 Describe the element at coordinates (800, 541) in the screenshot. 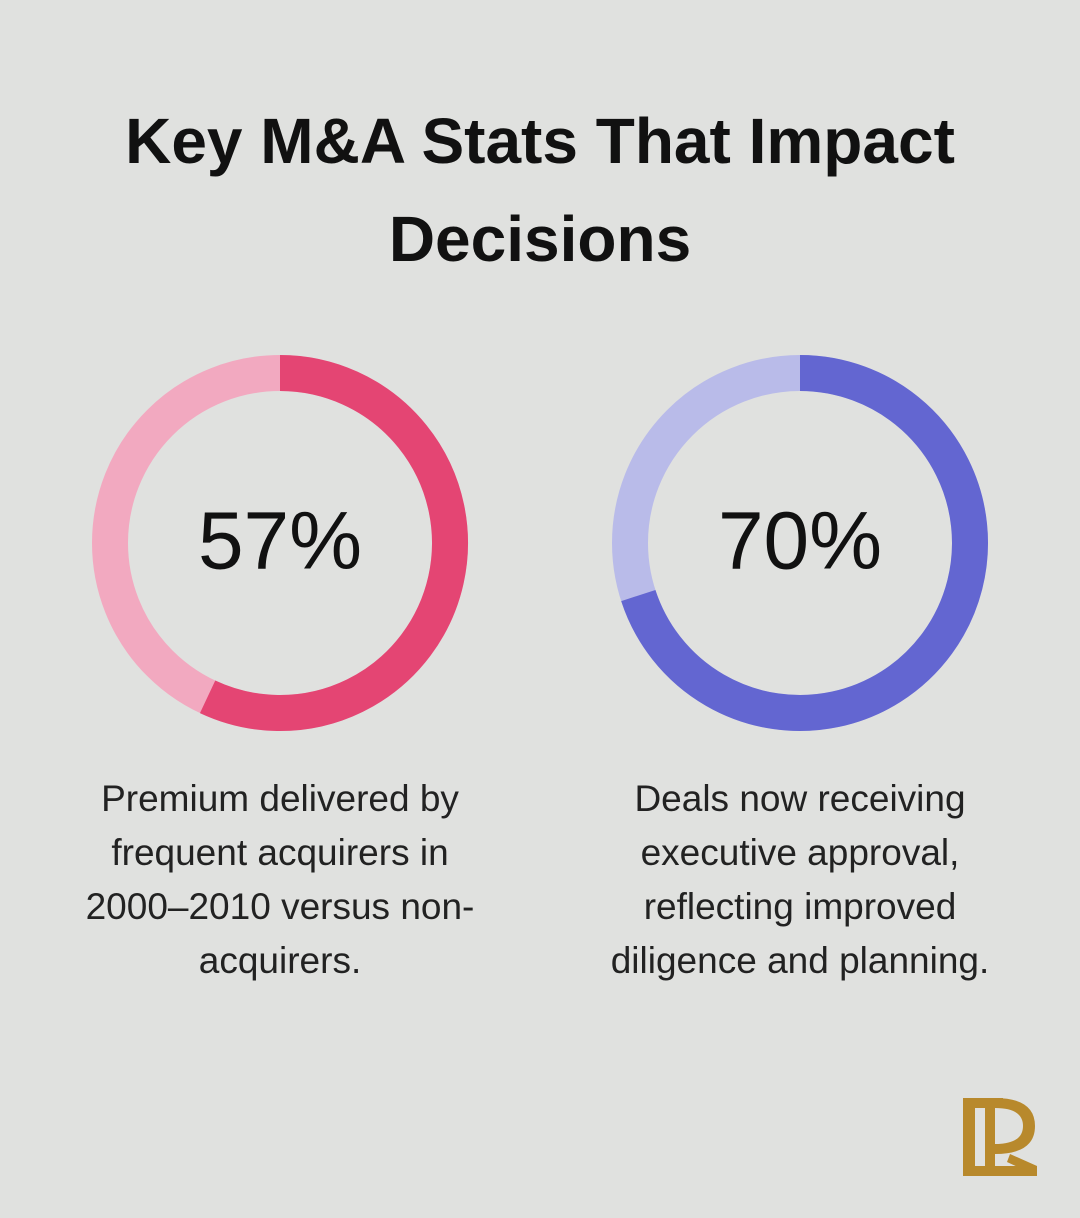

I see `donut-value-label: 70%` at that location.